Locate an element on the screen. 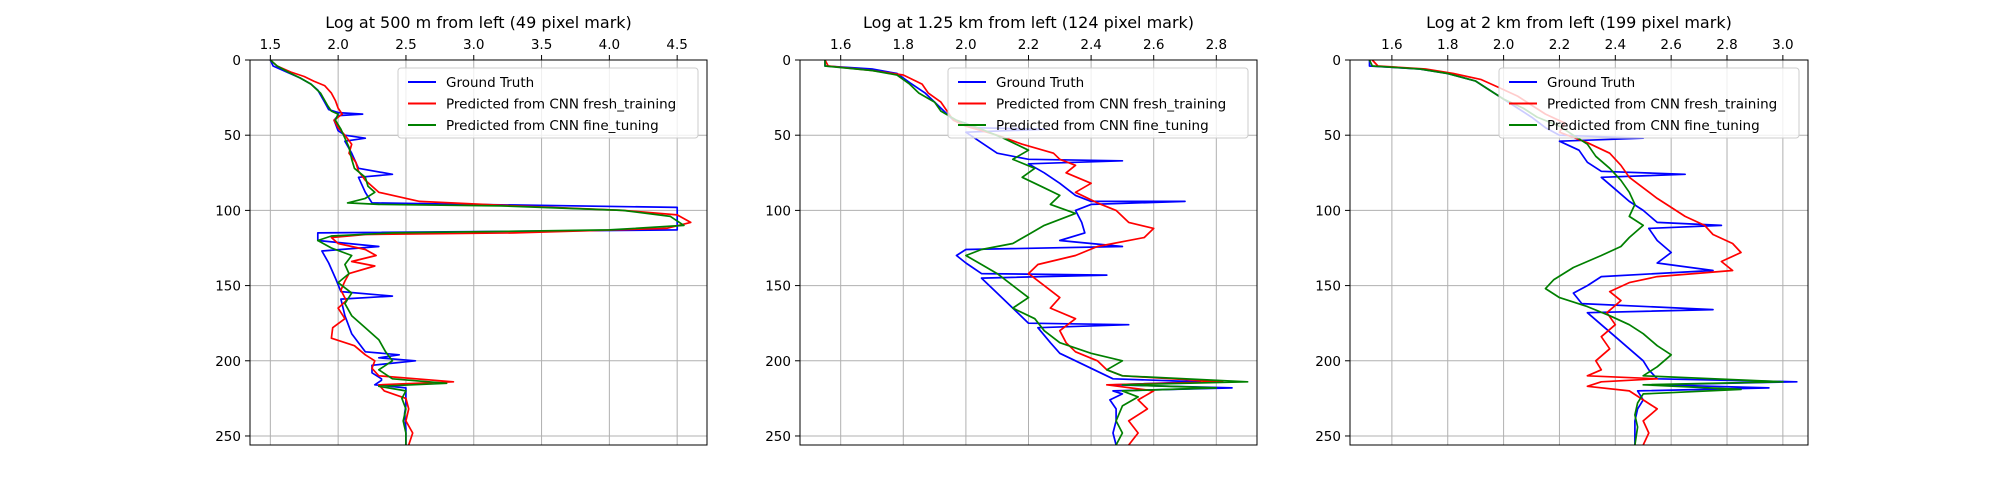 This screenshot has height=500, width=2000. chart-3-title: Log at 2 km from left (199 pixel mark) is located at coordinates (1579, 22).